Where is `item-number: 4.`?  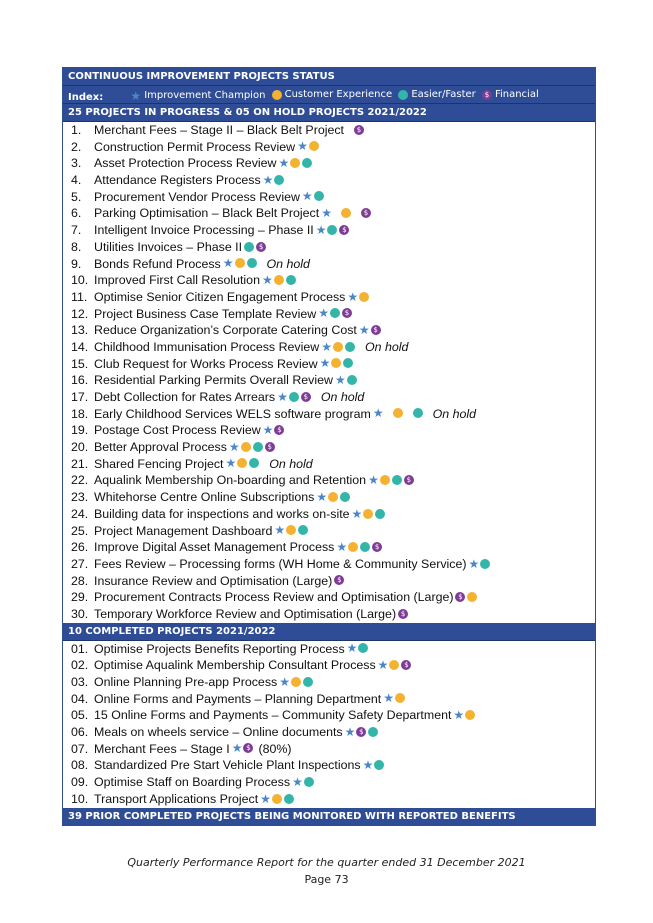 item-number: 4. is located at coordinates (76, 180).